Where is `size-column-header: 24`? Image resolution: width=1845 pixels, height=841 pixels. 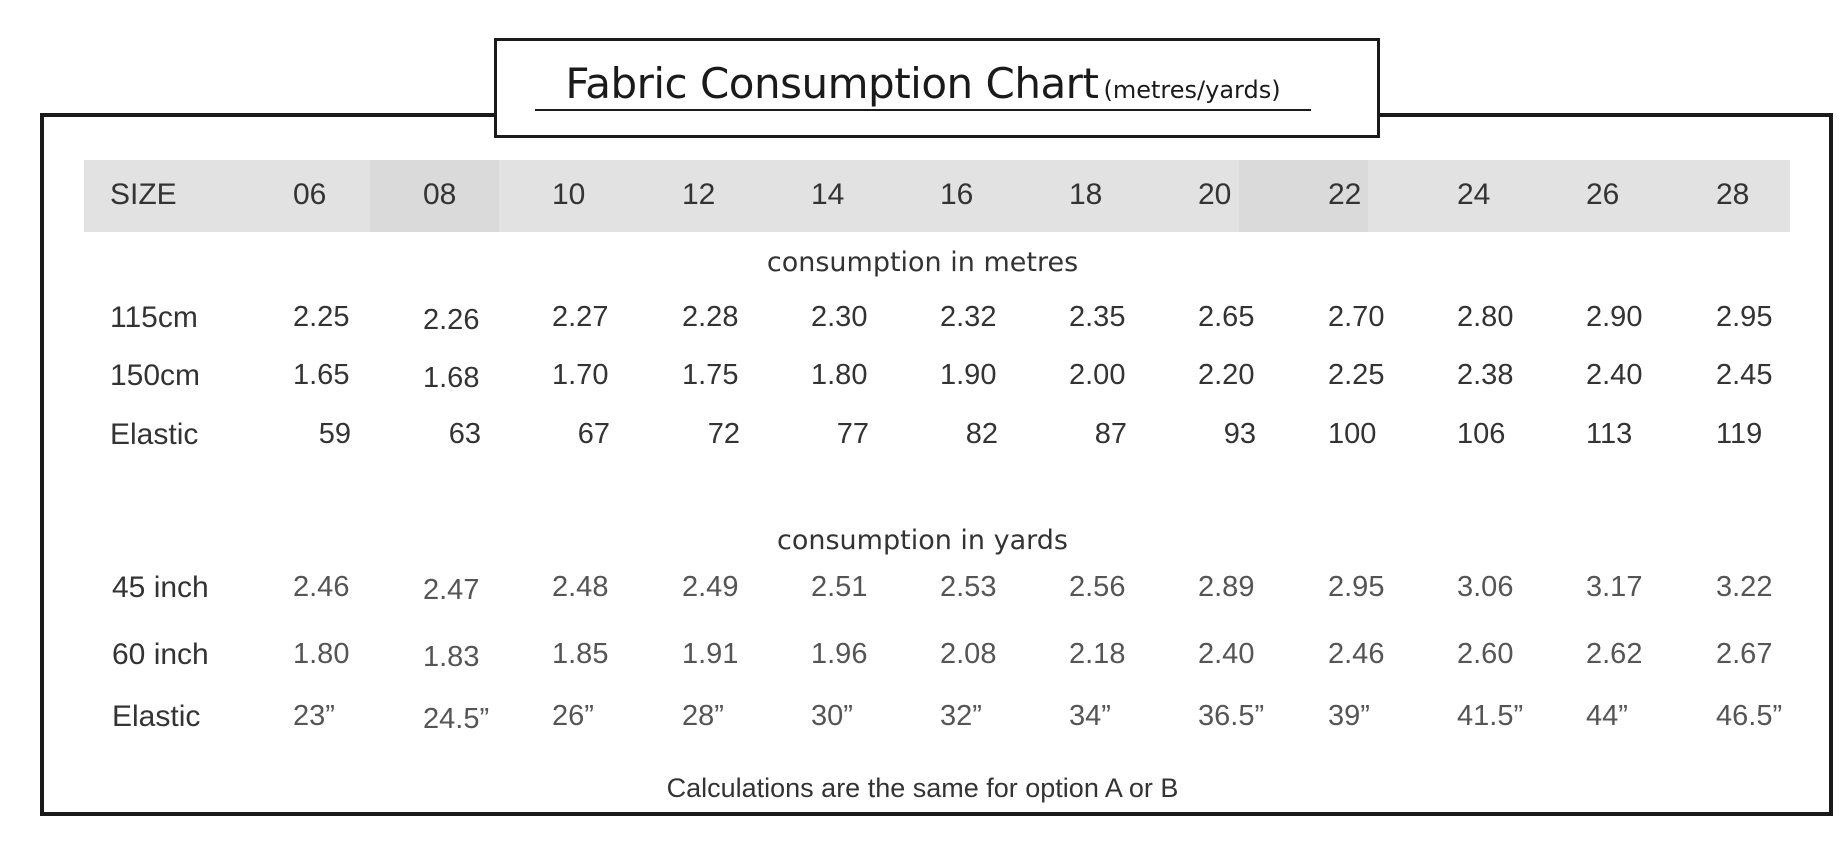 size-column-header: 24 is located at coordinates (1474, 194).